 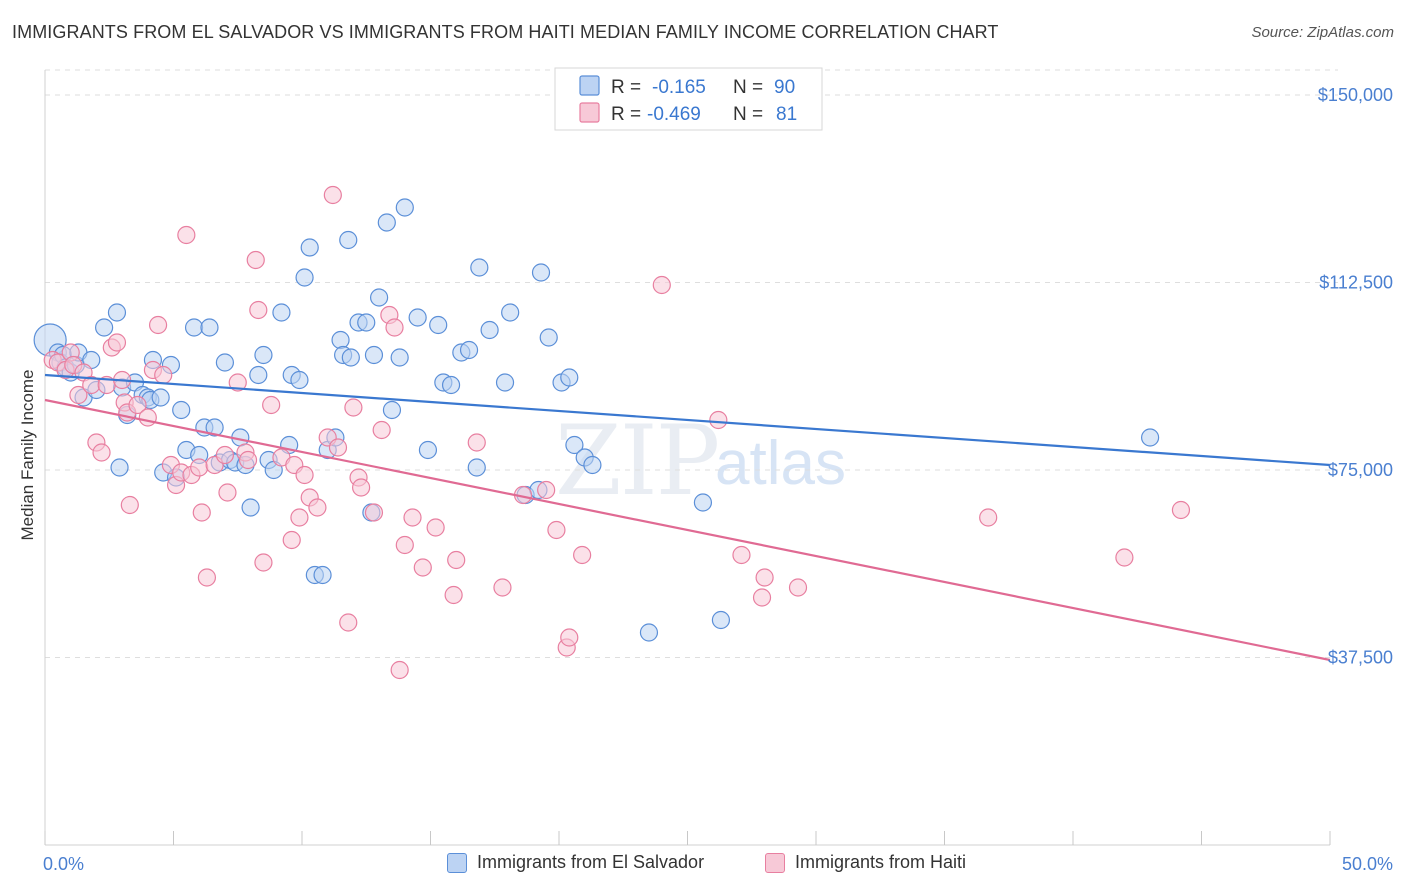 I want to click on legend-bottom-haiti: Immigrants from Haiti, so click(x=865, y=862).